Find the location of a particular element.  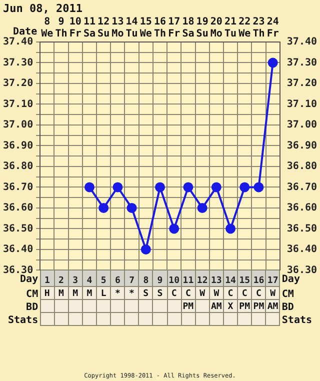

y-tick-label: 36.80 is located at coordinates (18, 166).